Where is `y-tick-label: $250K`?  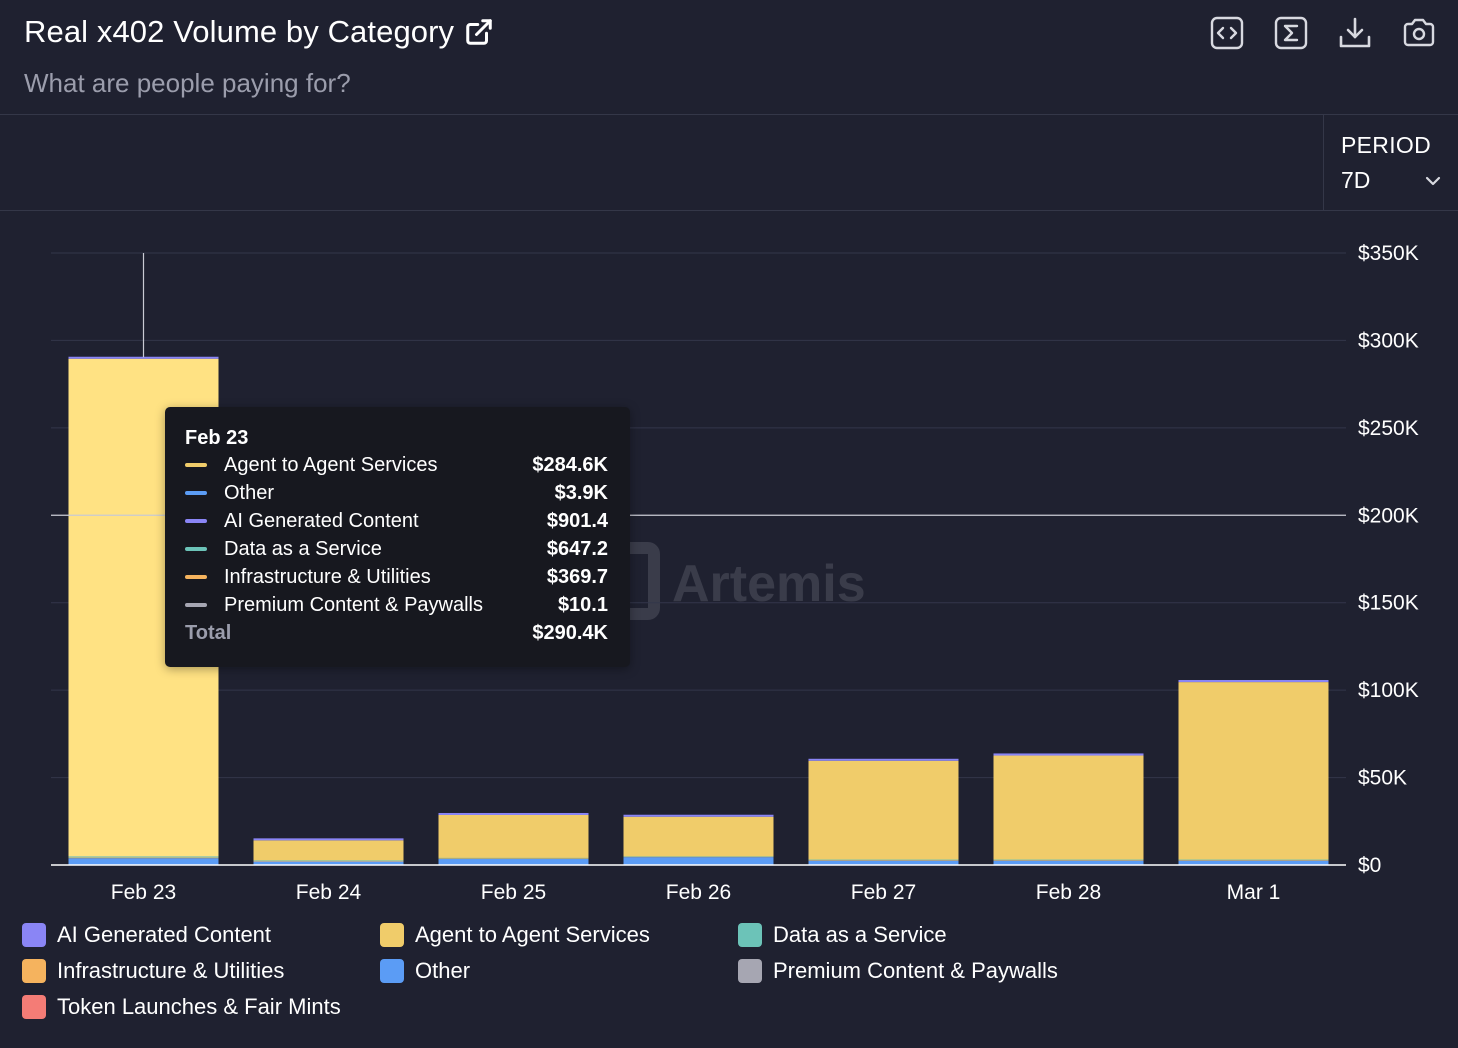
y-tick-label: $250K is located at coordinates (1388, 428).